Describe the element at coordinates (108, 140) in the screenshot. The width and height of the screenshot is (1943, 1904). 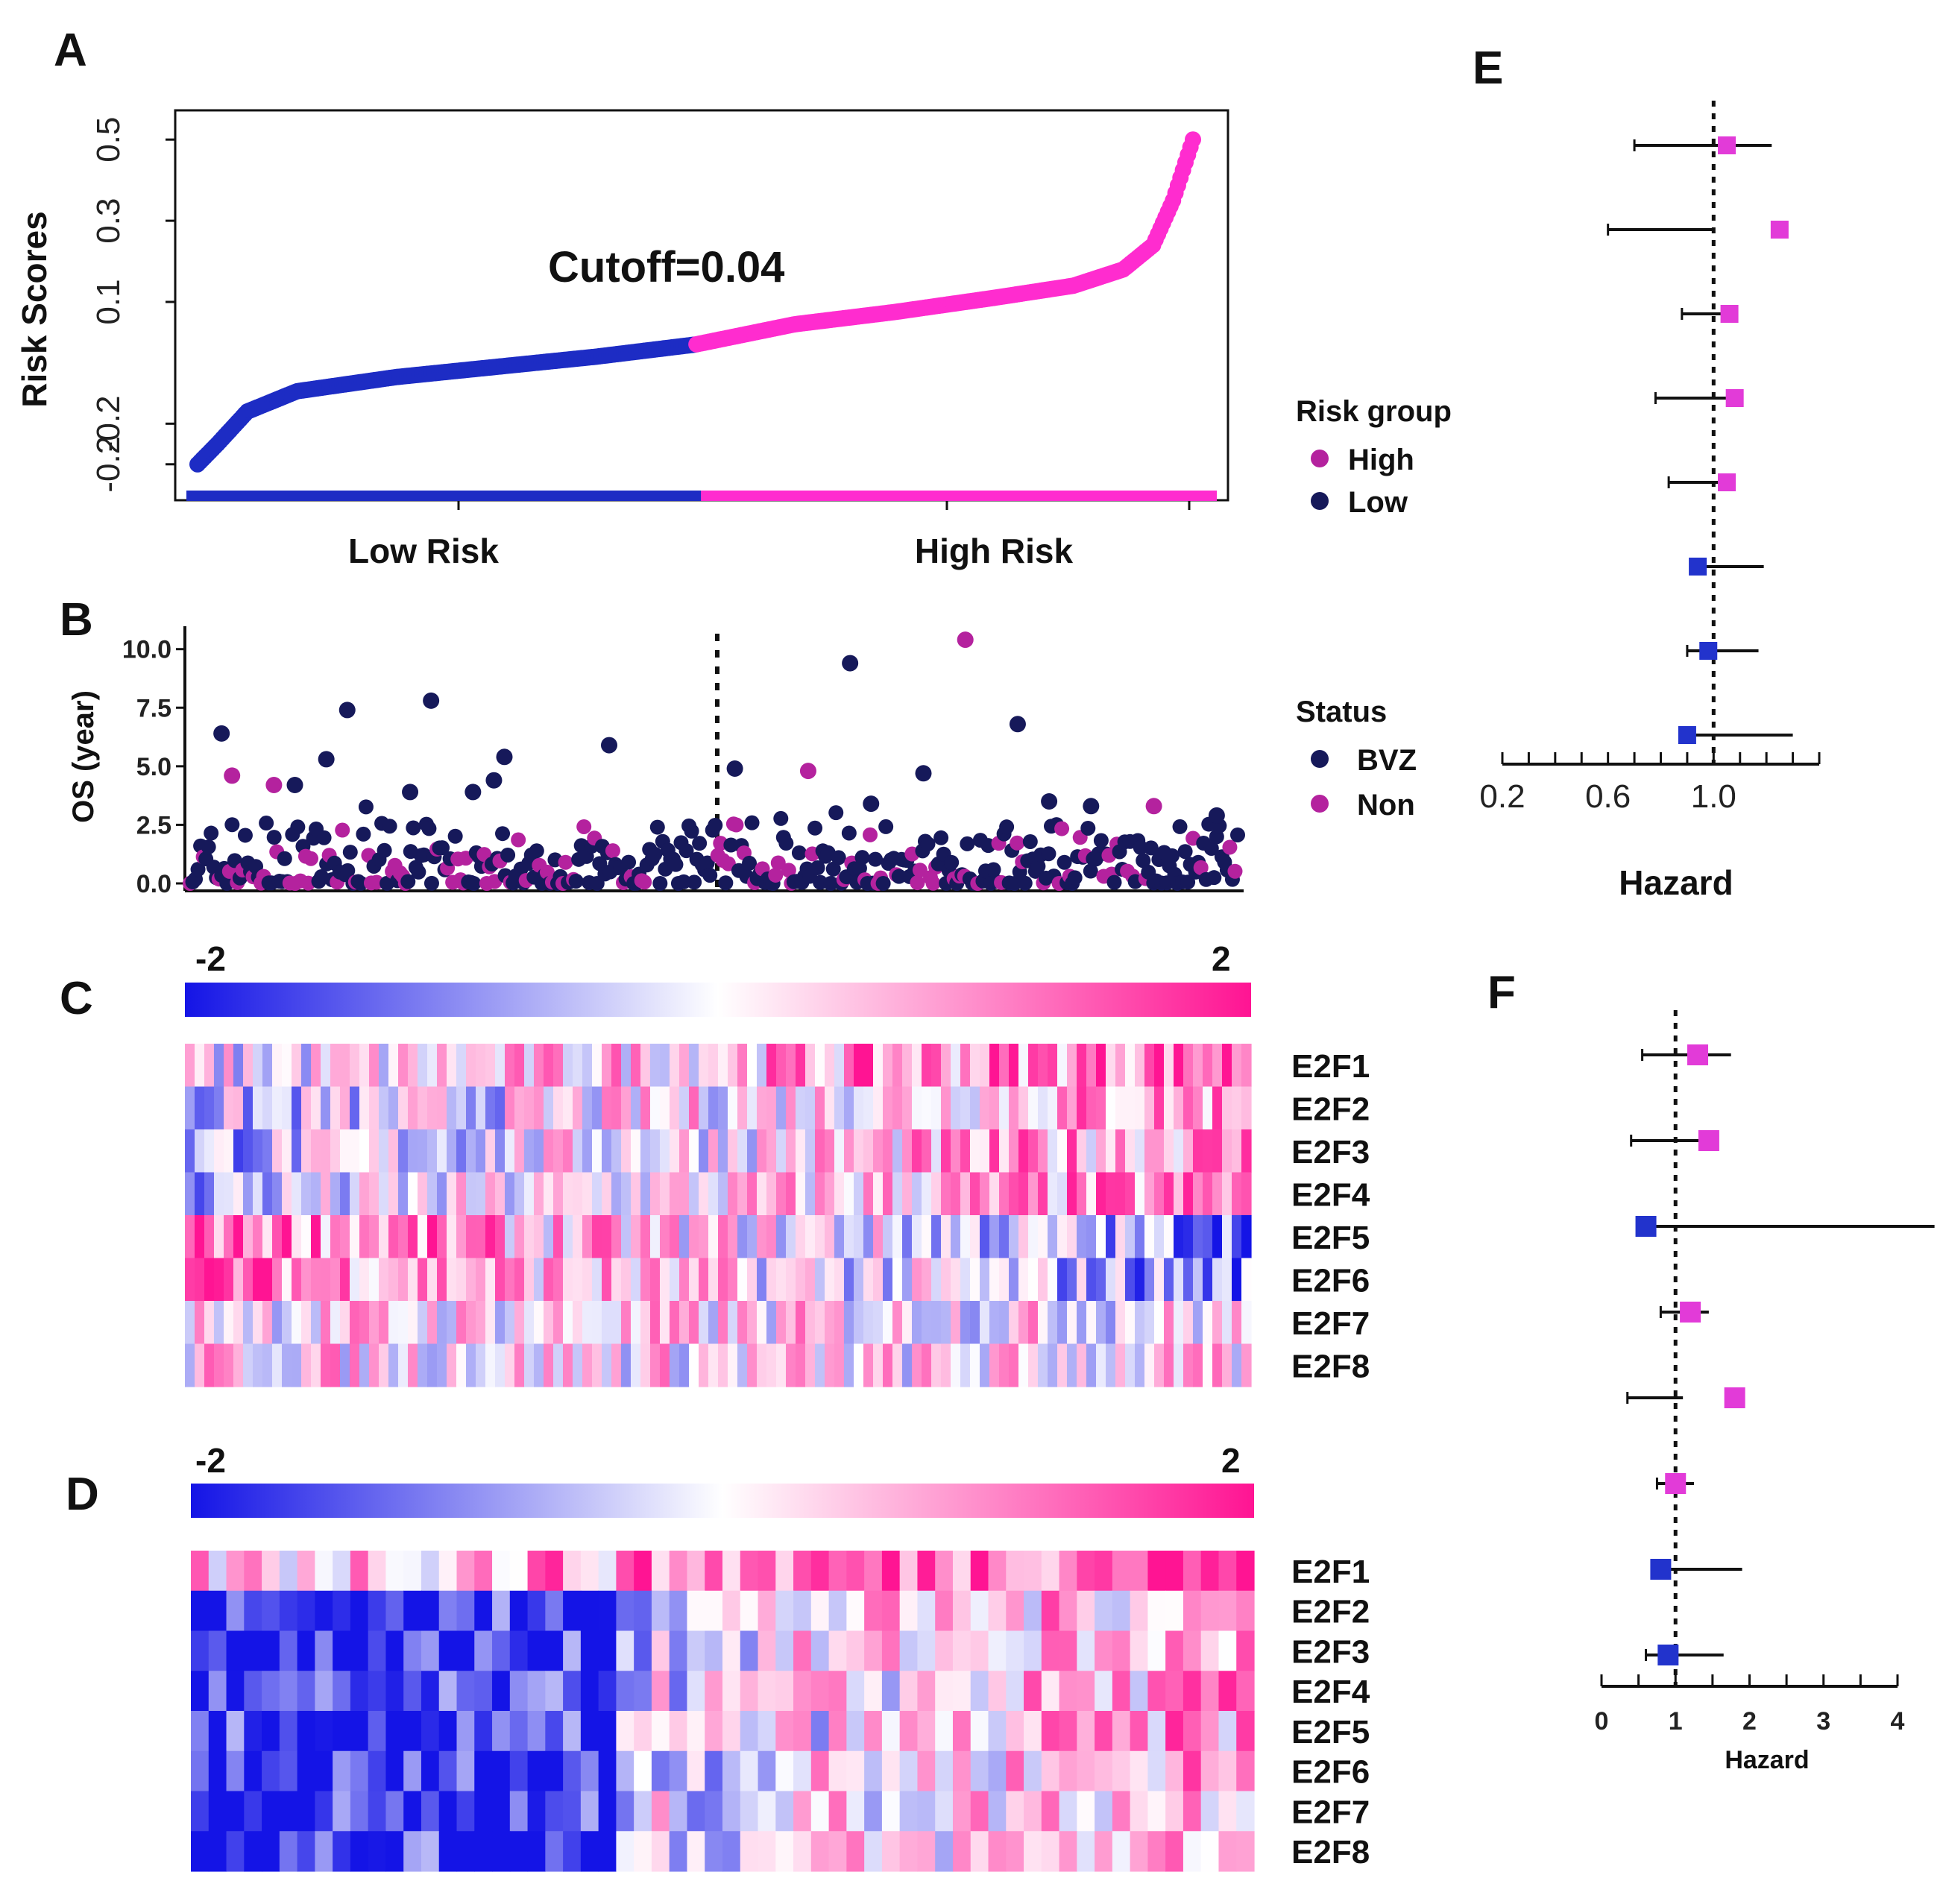
I see `panel-a-ytick-label: 0.5` at that location.